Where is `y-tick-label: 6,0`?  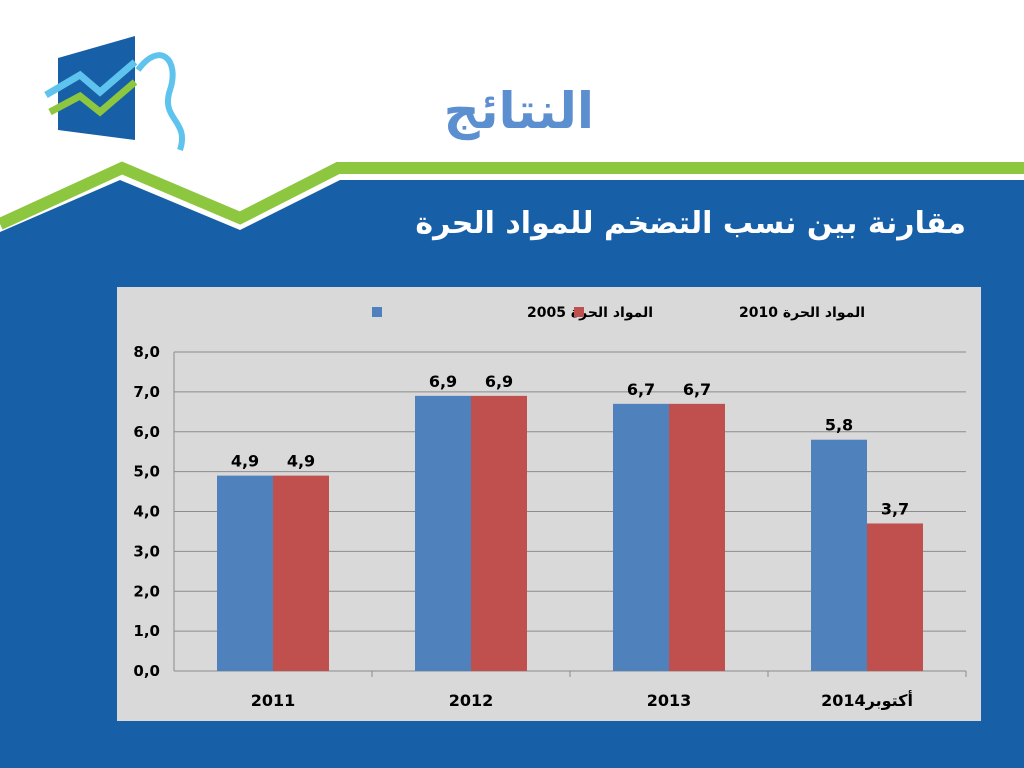 y-tick-label: 6,0 is located at coordinates (146, 432).